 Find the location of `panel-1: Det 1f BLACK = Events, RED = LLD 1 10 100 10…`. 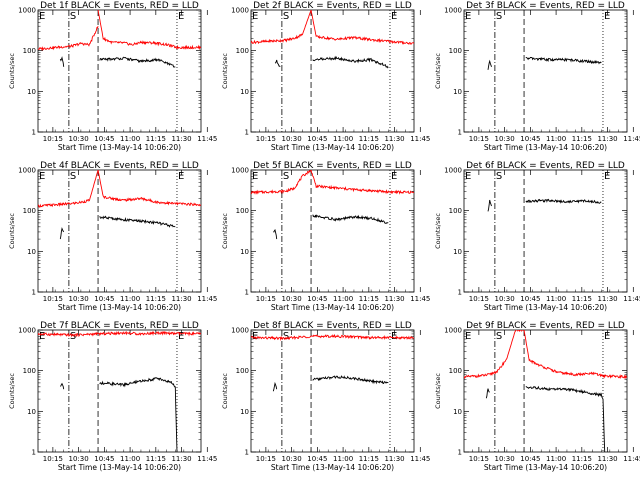

panel-1: Det 1f BLACK = Events, RED = LLD 1 10 100 10… is located at coordinates (112, 76).